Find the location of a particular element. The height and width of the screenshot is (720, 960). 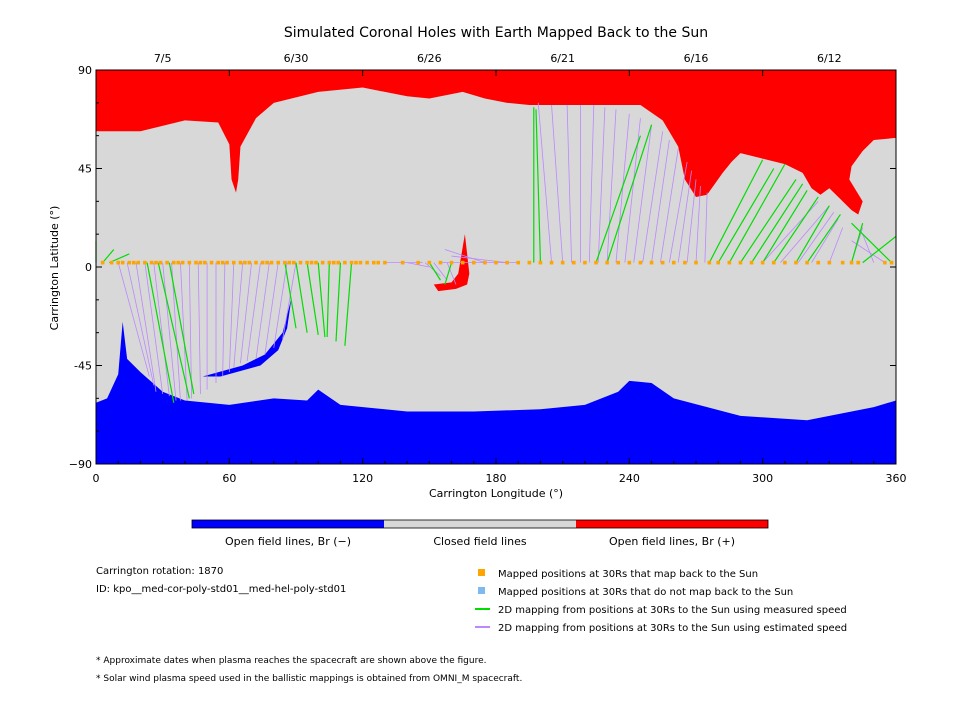

carrington-rotation: Carrington rotation: 1870 is located at coordinates (160, 571).